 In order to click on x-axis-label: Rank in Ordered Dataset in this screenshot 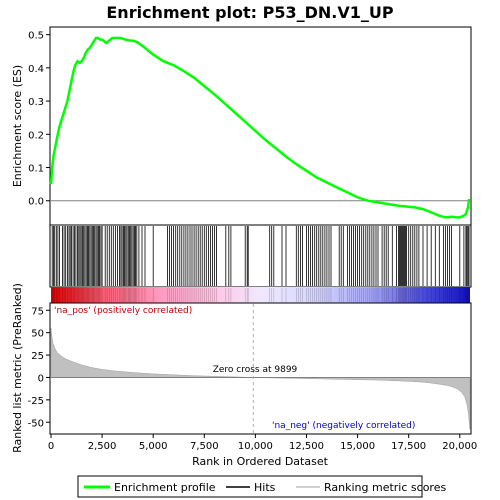, I will do `click(260, 461)`.